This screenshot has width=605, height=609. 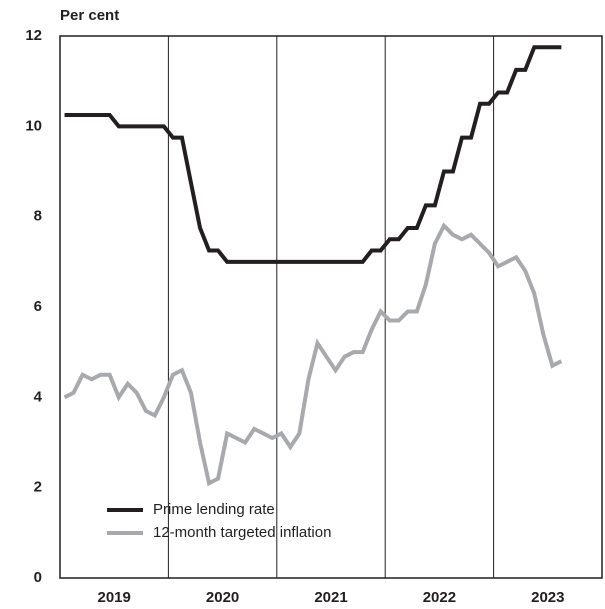 What do you see at coordinates (214, 509) in the screenshot?
I see `legend-label: Prime lending rate` at bounding box center [214, 509].